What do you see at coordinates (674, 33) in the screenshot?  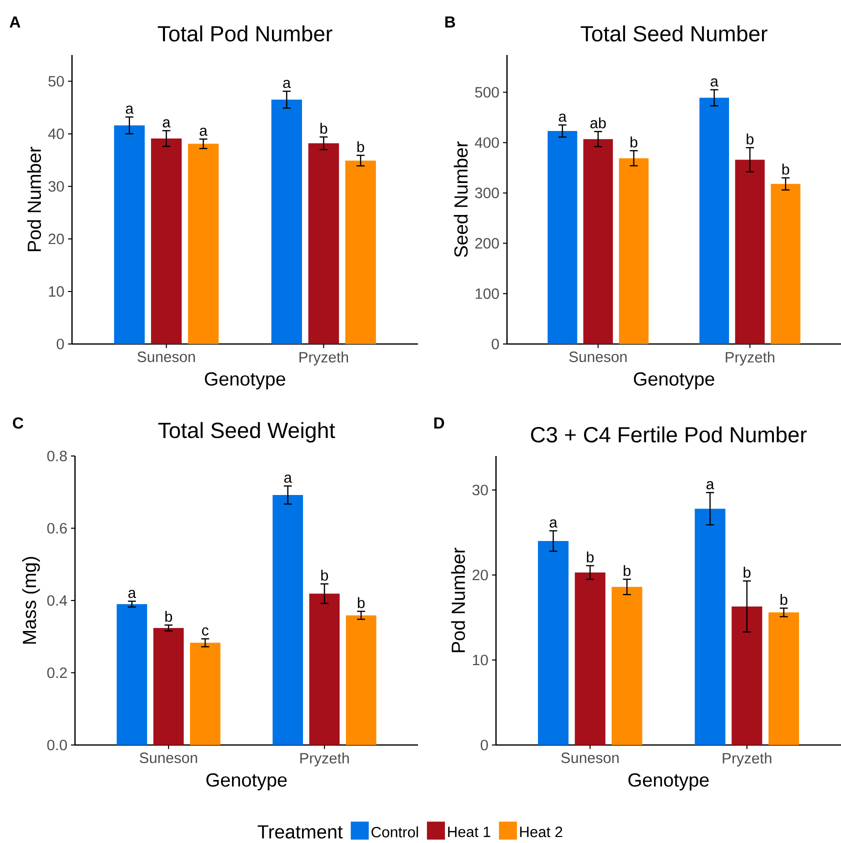 I see `chart-title: Total Seed Number` at bounding box center [674, 33].